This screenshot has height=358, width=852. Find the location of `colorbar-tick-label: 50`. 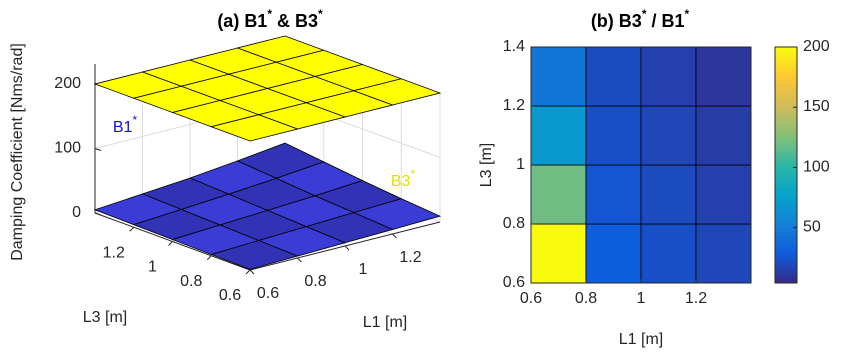

colorbar-tick-label: 50 is located at coordinates (812, 227).